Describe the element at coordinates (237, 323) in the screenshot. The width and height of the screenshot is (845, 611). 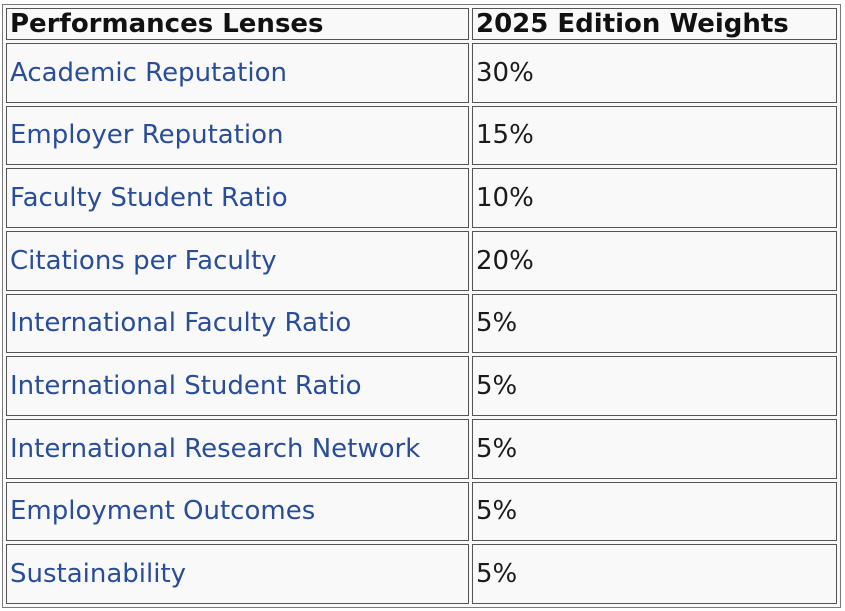
I see `lens-link-international-faculty-ratio: International Faculty Ratio` at that location.